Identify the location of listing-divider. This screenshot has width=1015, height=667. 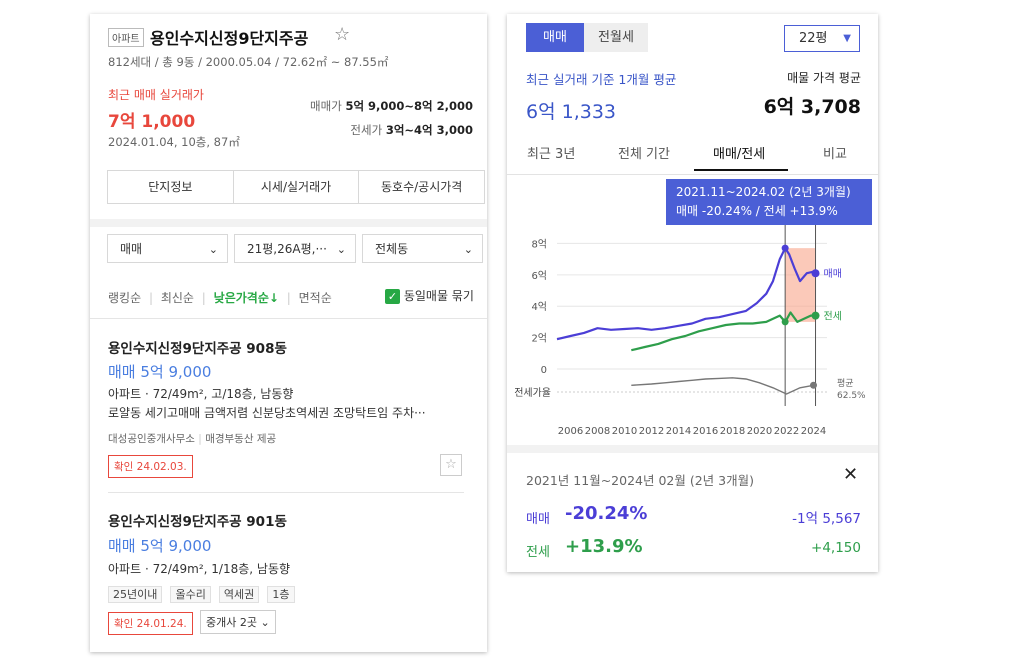
(286, 492).